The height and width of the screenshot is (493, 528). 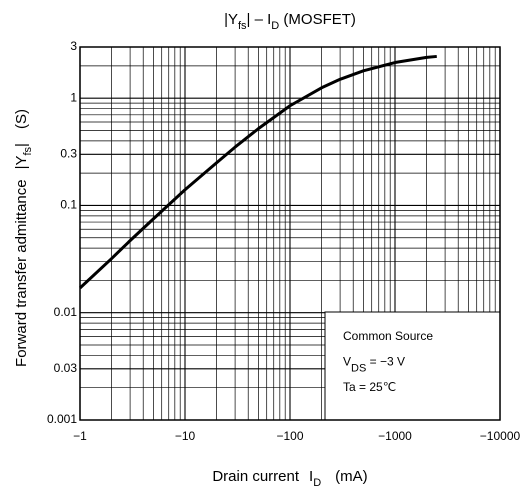 I want to click on text-part: V, so click(x=347, y=362).